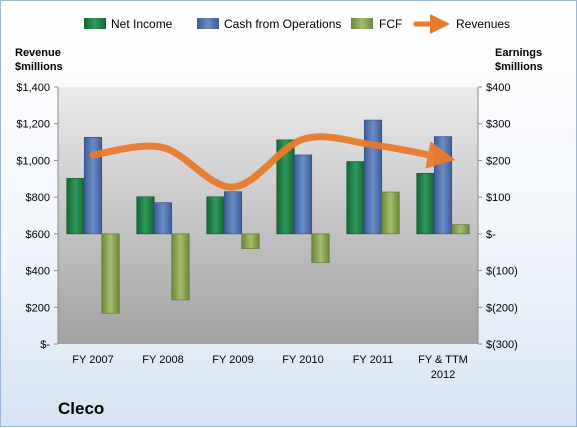 The height and width of the screenshot is (428, 577). Describe the element at coordinates (373, 360) in the screenshot. I see `x-axis-tick-label: FY 2011` at that location.